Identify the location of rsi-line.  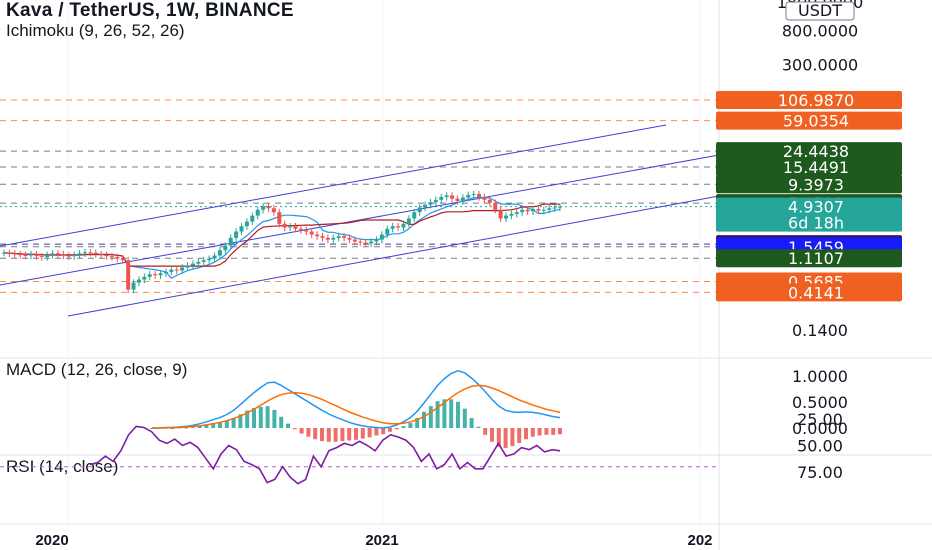
(325, 455).